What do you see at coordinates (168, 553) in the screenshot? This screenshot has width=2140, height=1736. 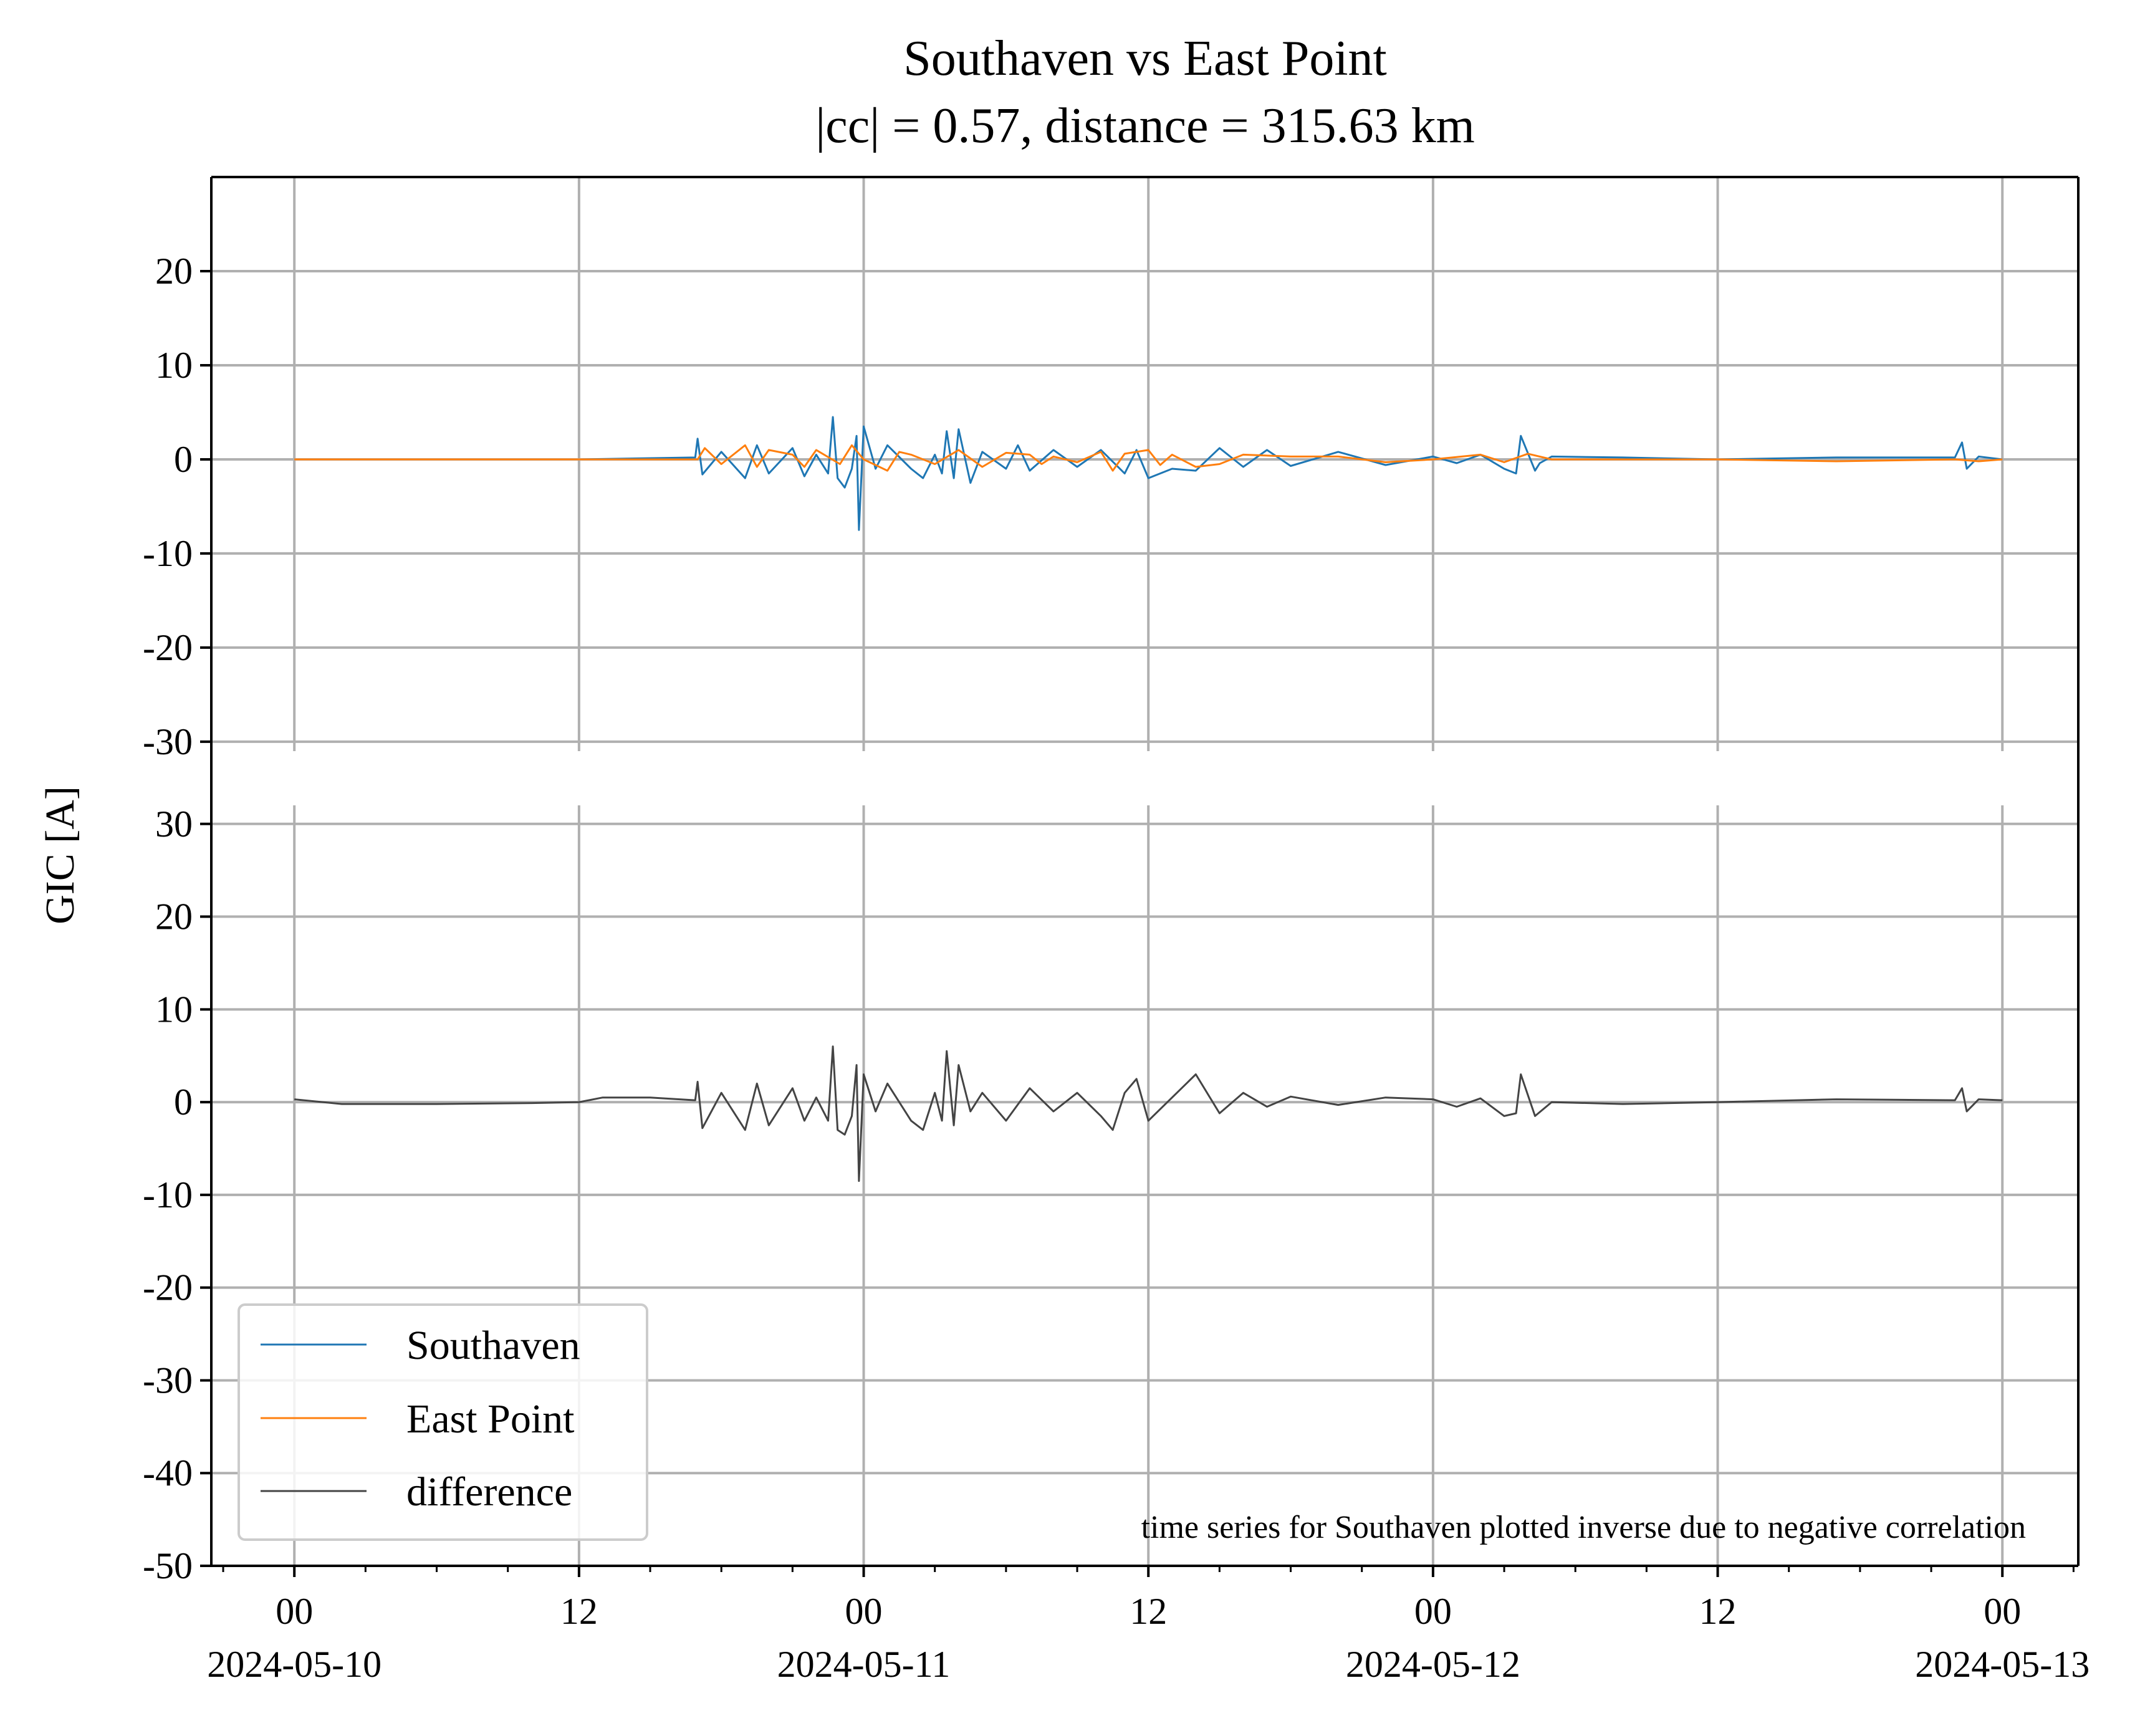 I see `top-y-tick-label: -10` at bounding box center [168, 553].